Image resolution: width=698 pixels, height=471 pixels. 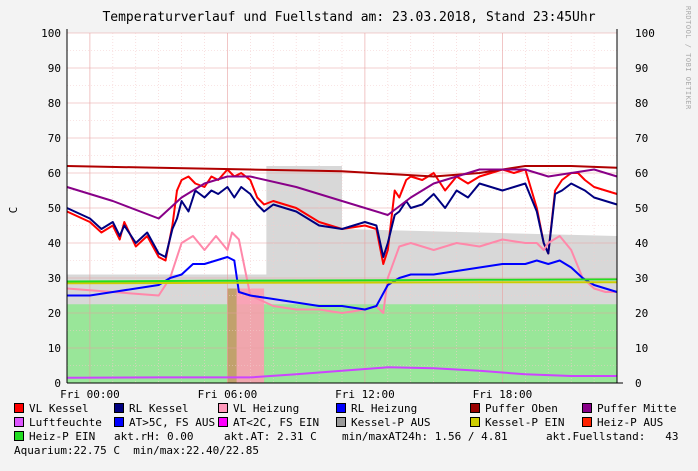 What do you see at coordinates (154, 436) in the screenshot?
I see `humidity-readout: akt.rH: 0.00` at bounding box center [154, 436].